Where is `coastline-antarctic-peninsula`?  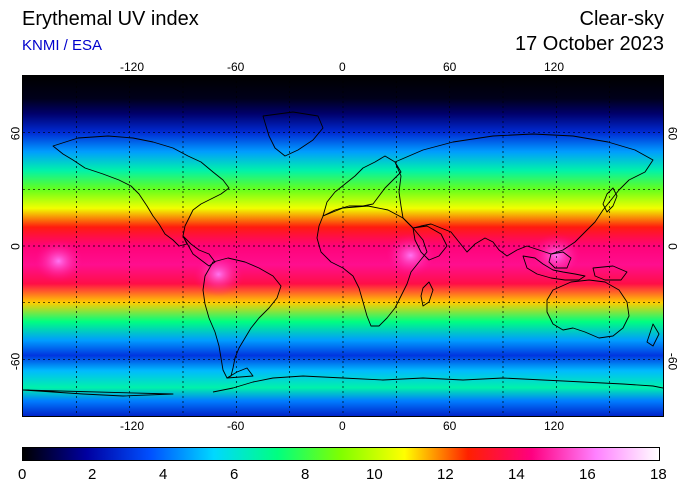
coastline-antarctic-peninsula is located at coordinates (240, 373).